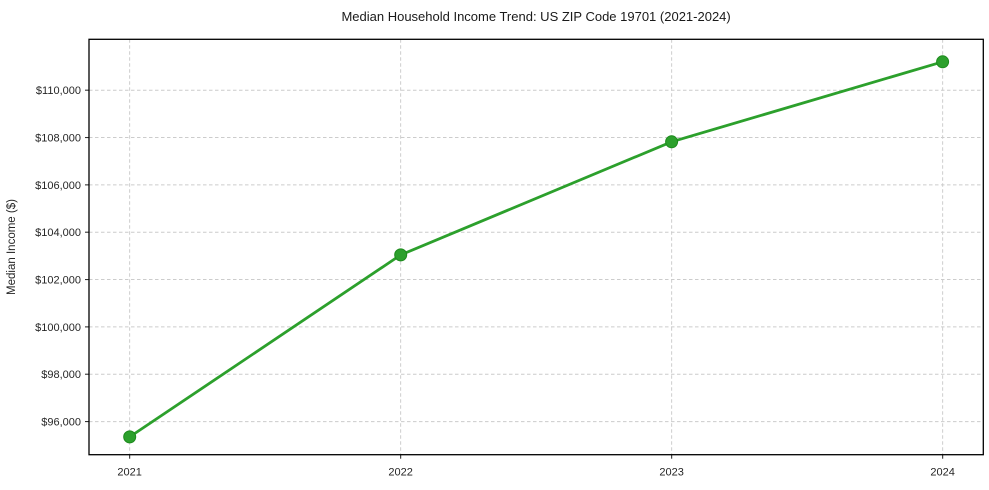  I want to click on y-tick-label: $98,000, so click(61, 375).